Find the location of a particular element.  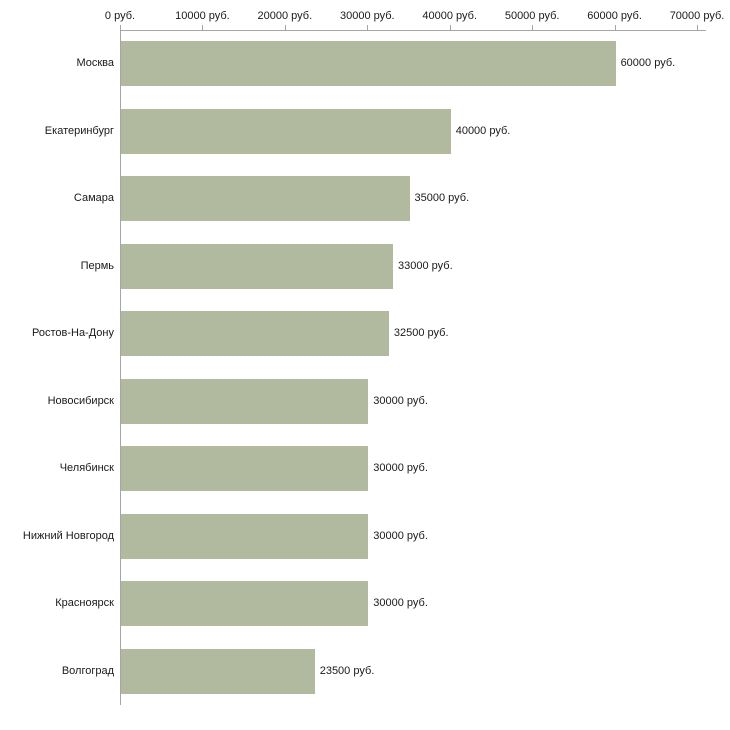

value-label: 35000 руб. is located at coordinates (442, 198).